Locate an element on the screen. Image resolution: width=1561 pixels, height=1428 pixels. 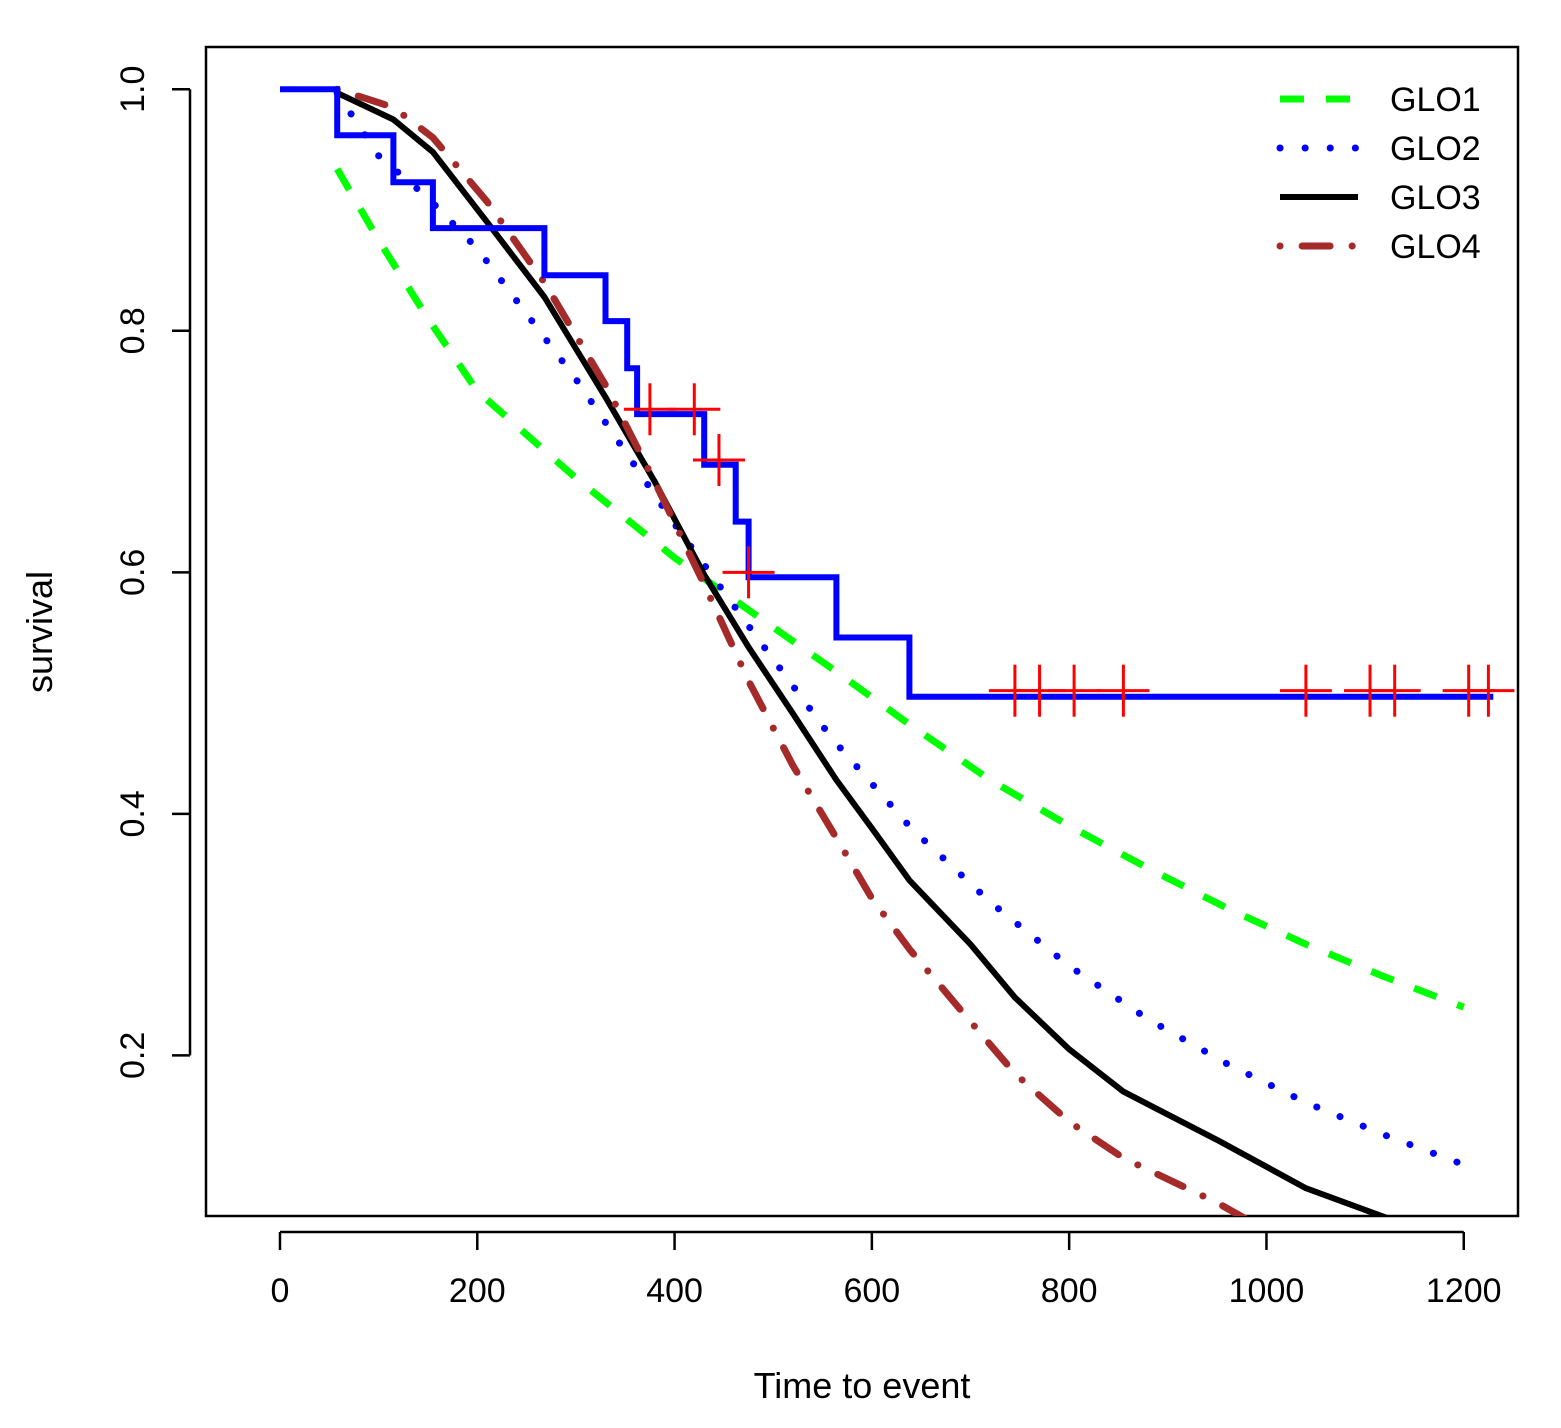
censor-marks-layer is located at coordinates (1069, 550).